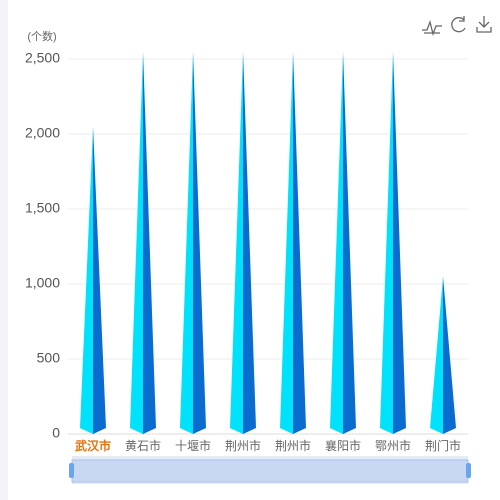 This screenshot has width=500, height=500. I want to click on y-tick-label: 0, so click(56, 433).